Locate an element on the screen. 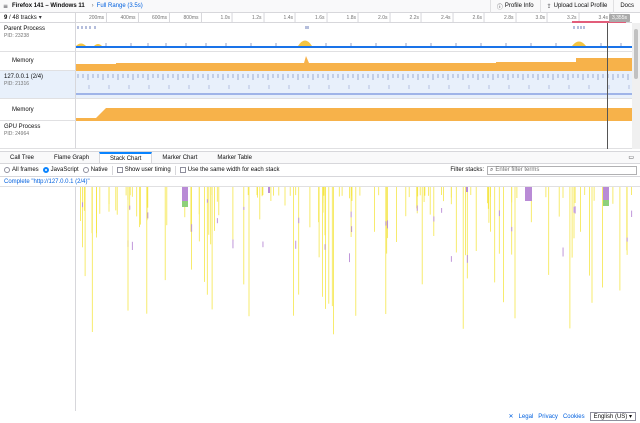 This screenshot has height=423, width=640. track-count-total: / 48 tracks is located at coordinates (23, 17).